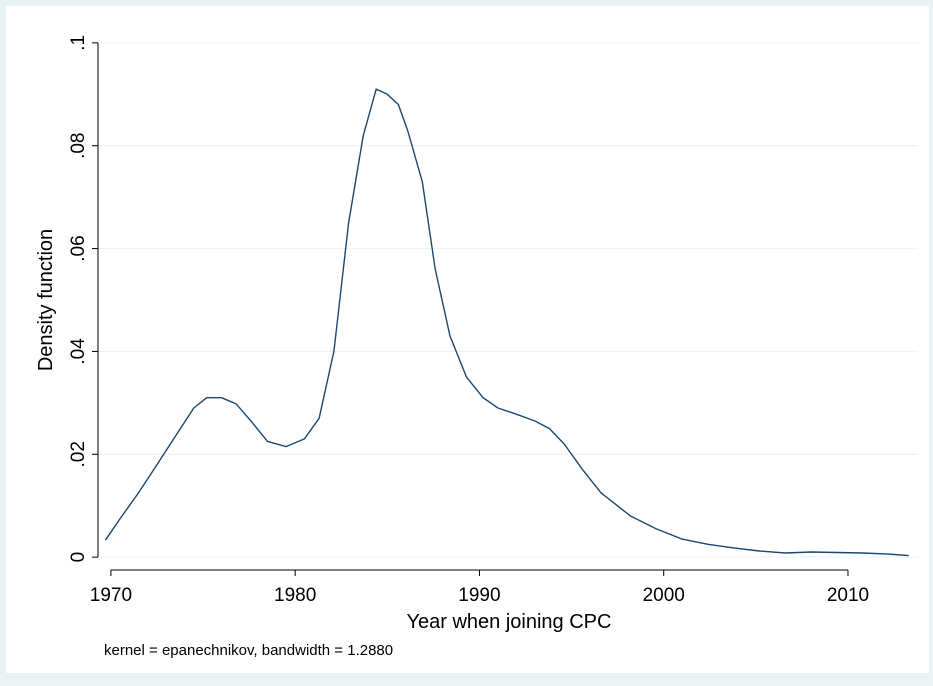 The width and height of the screenshot is (933, 686). What do you see at coordinates (83, 299) in the screenshot?
I see `y-axis-ticks: 0 .02 .04 .06 .08 .1` at bounding box center [83, 299].